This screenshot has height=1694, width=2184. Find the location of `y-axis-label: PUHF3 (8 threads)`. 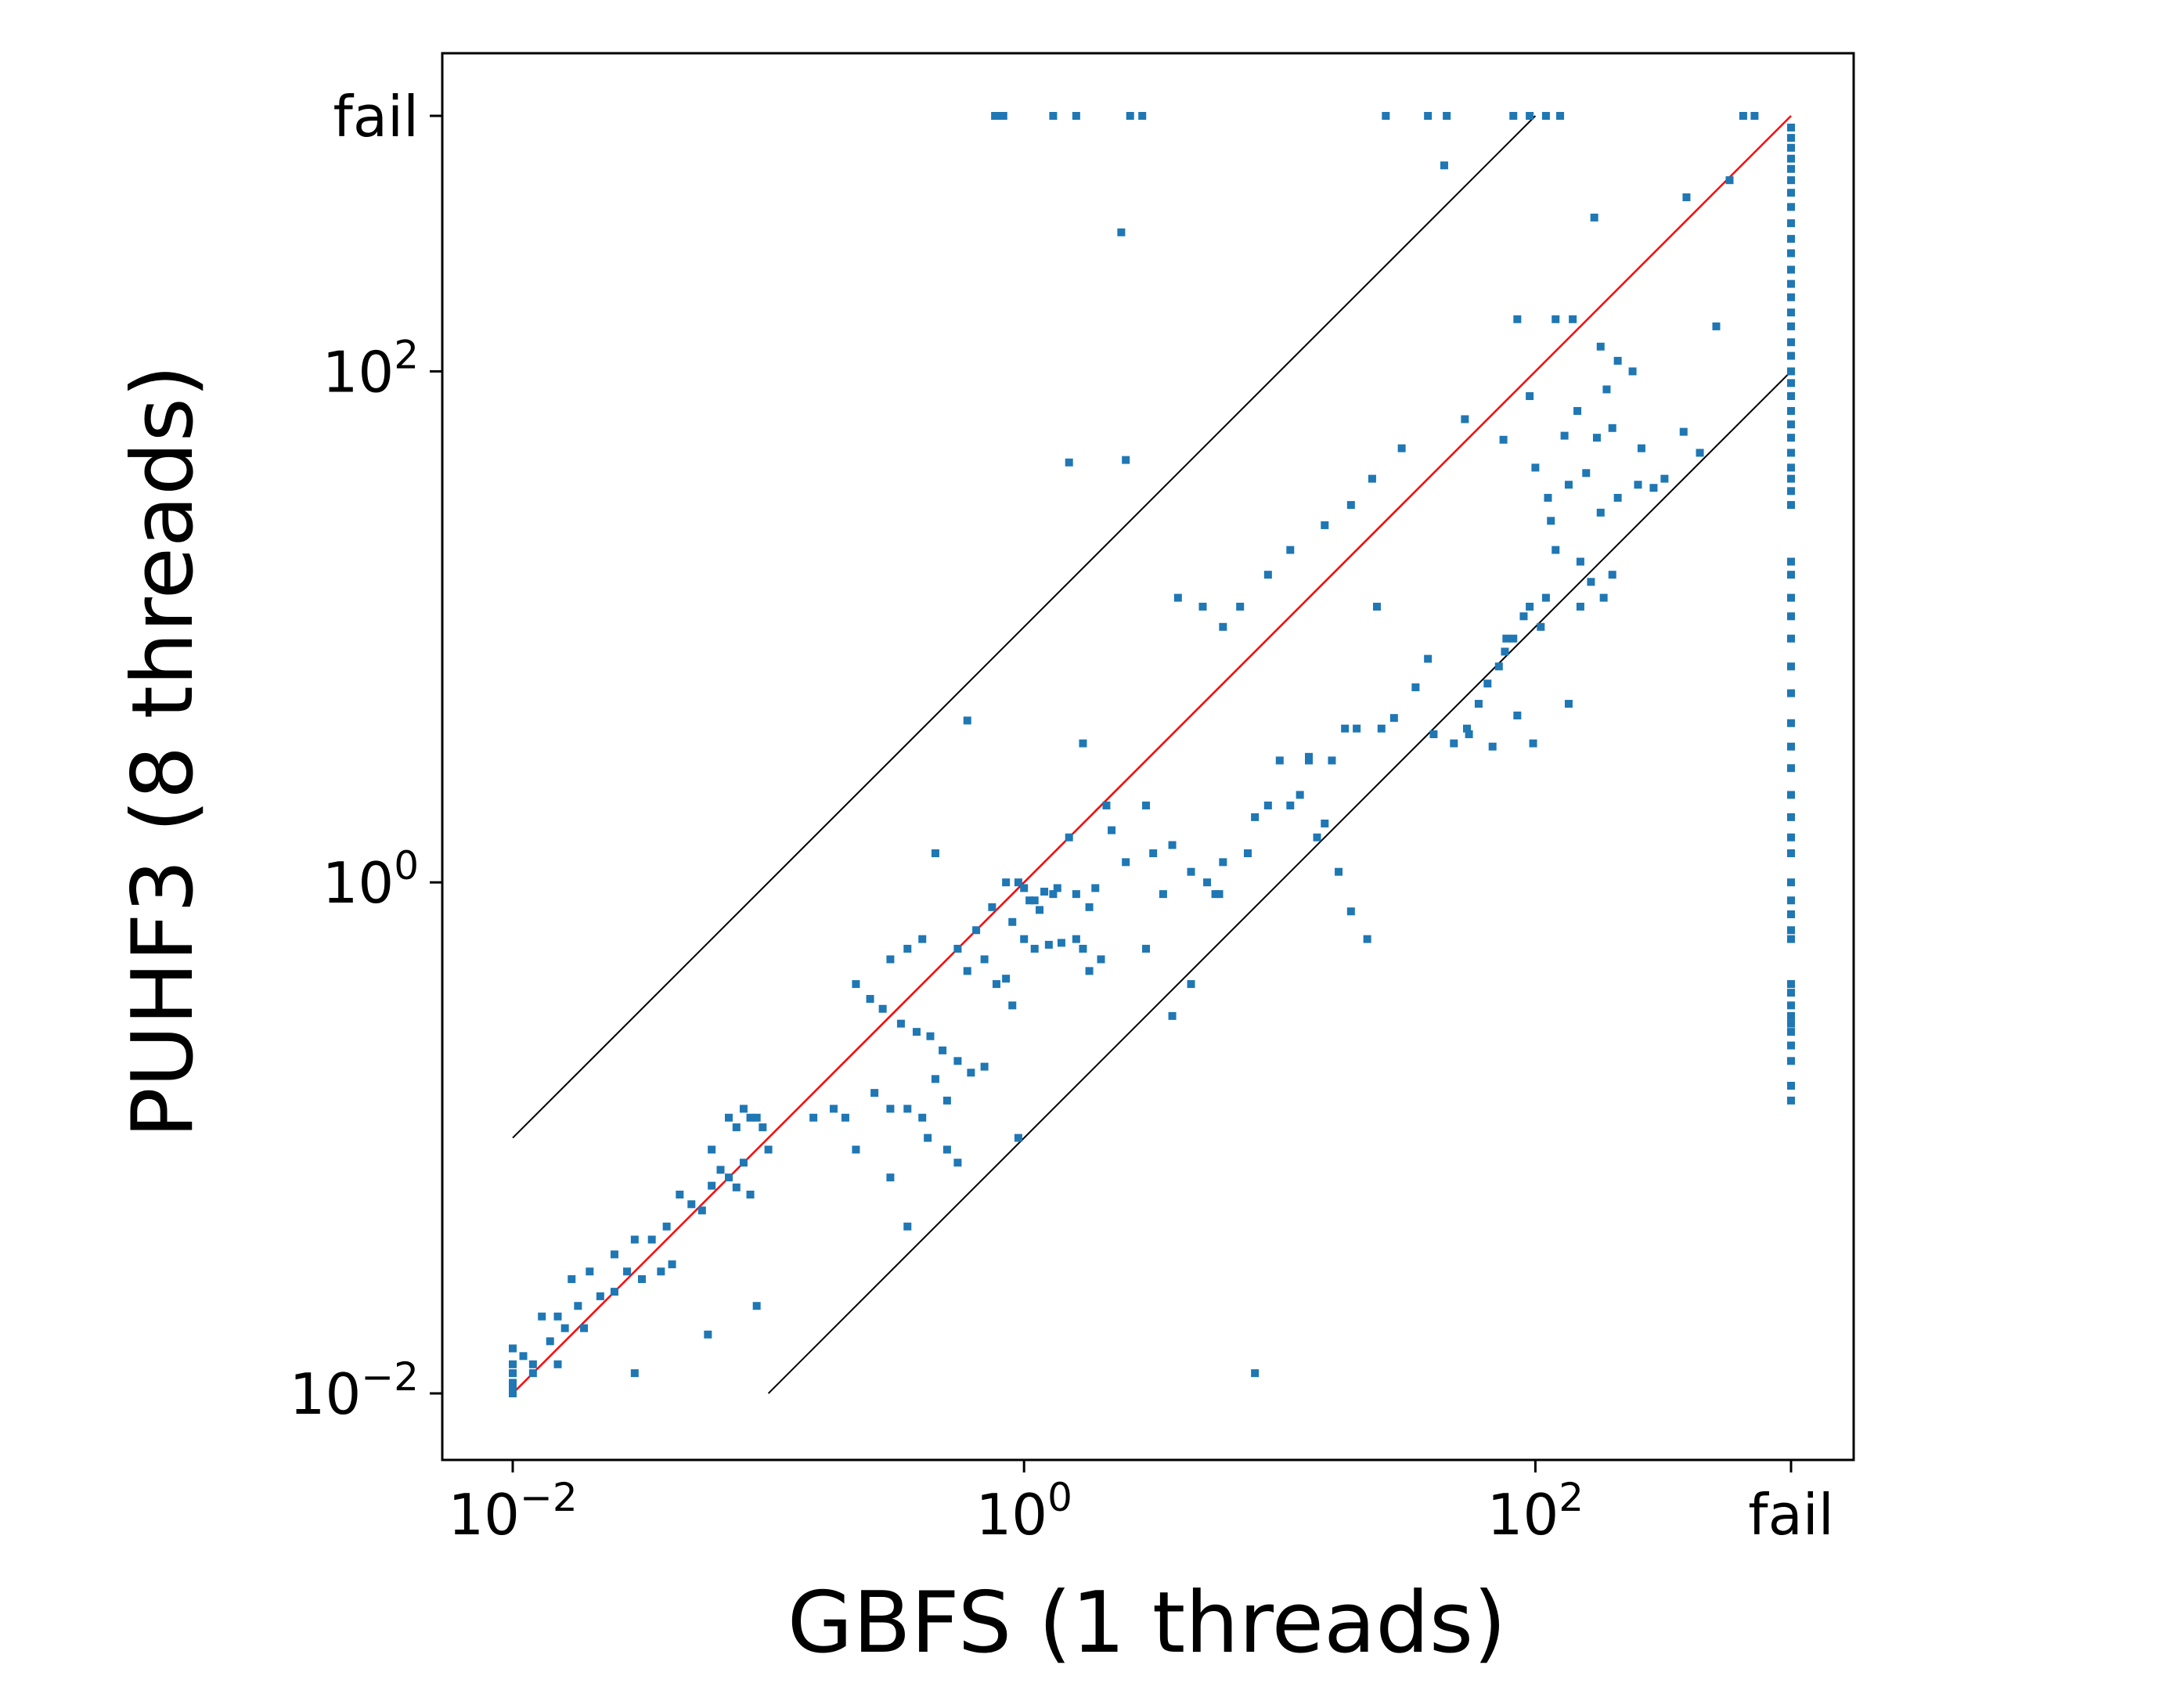

y-axis-label: PUHF3 (8 threads) is located at coordinates (163, 751).